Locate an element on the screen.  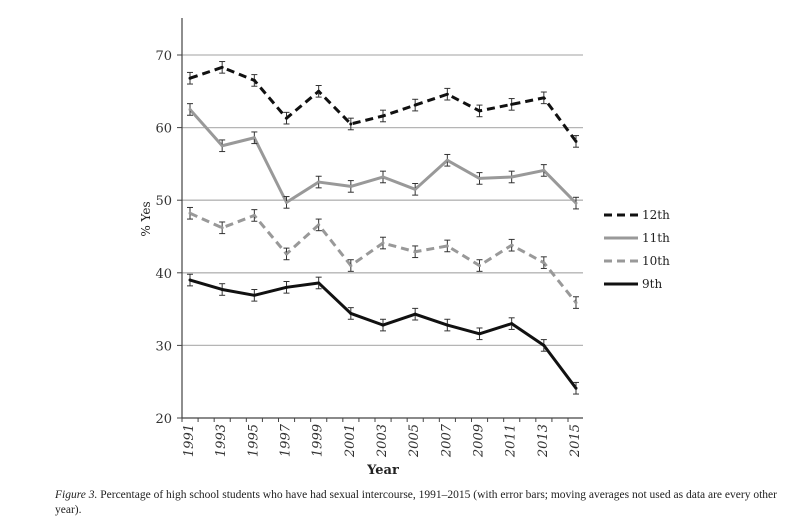
data-point-12th-1999 is located at coordinates (319, 91).